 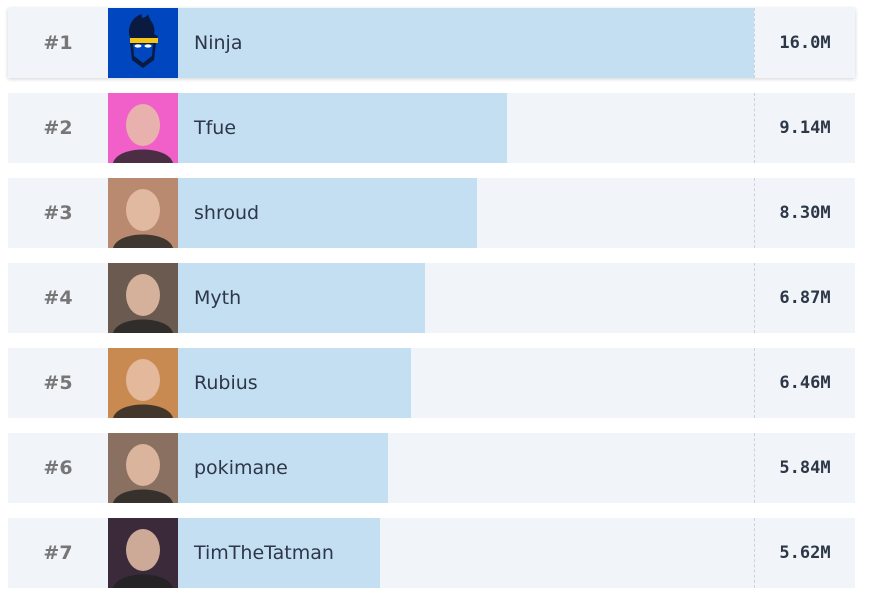 I want to click on streamer-name: TimTheTatman, so click(x=264, y=553).